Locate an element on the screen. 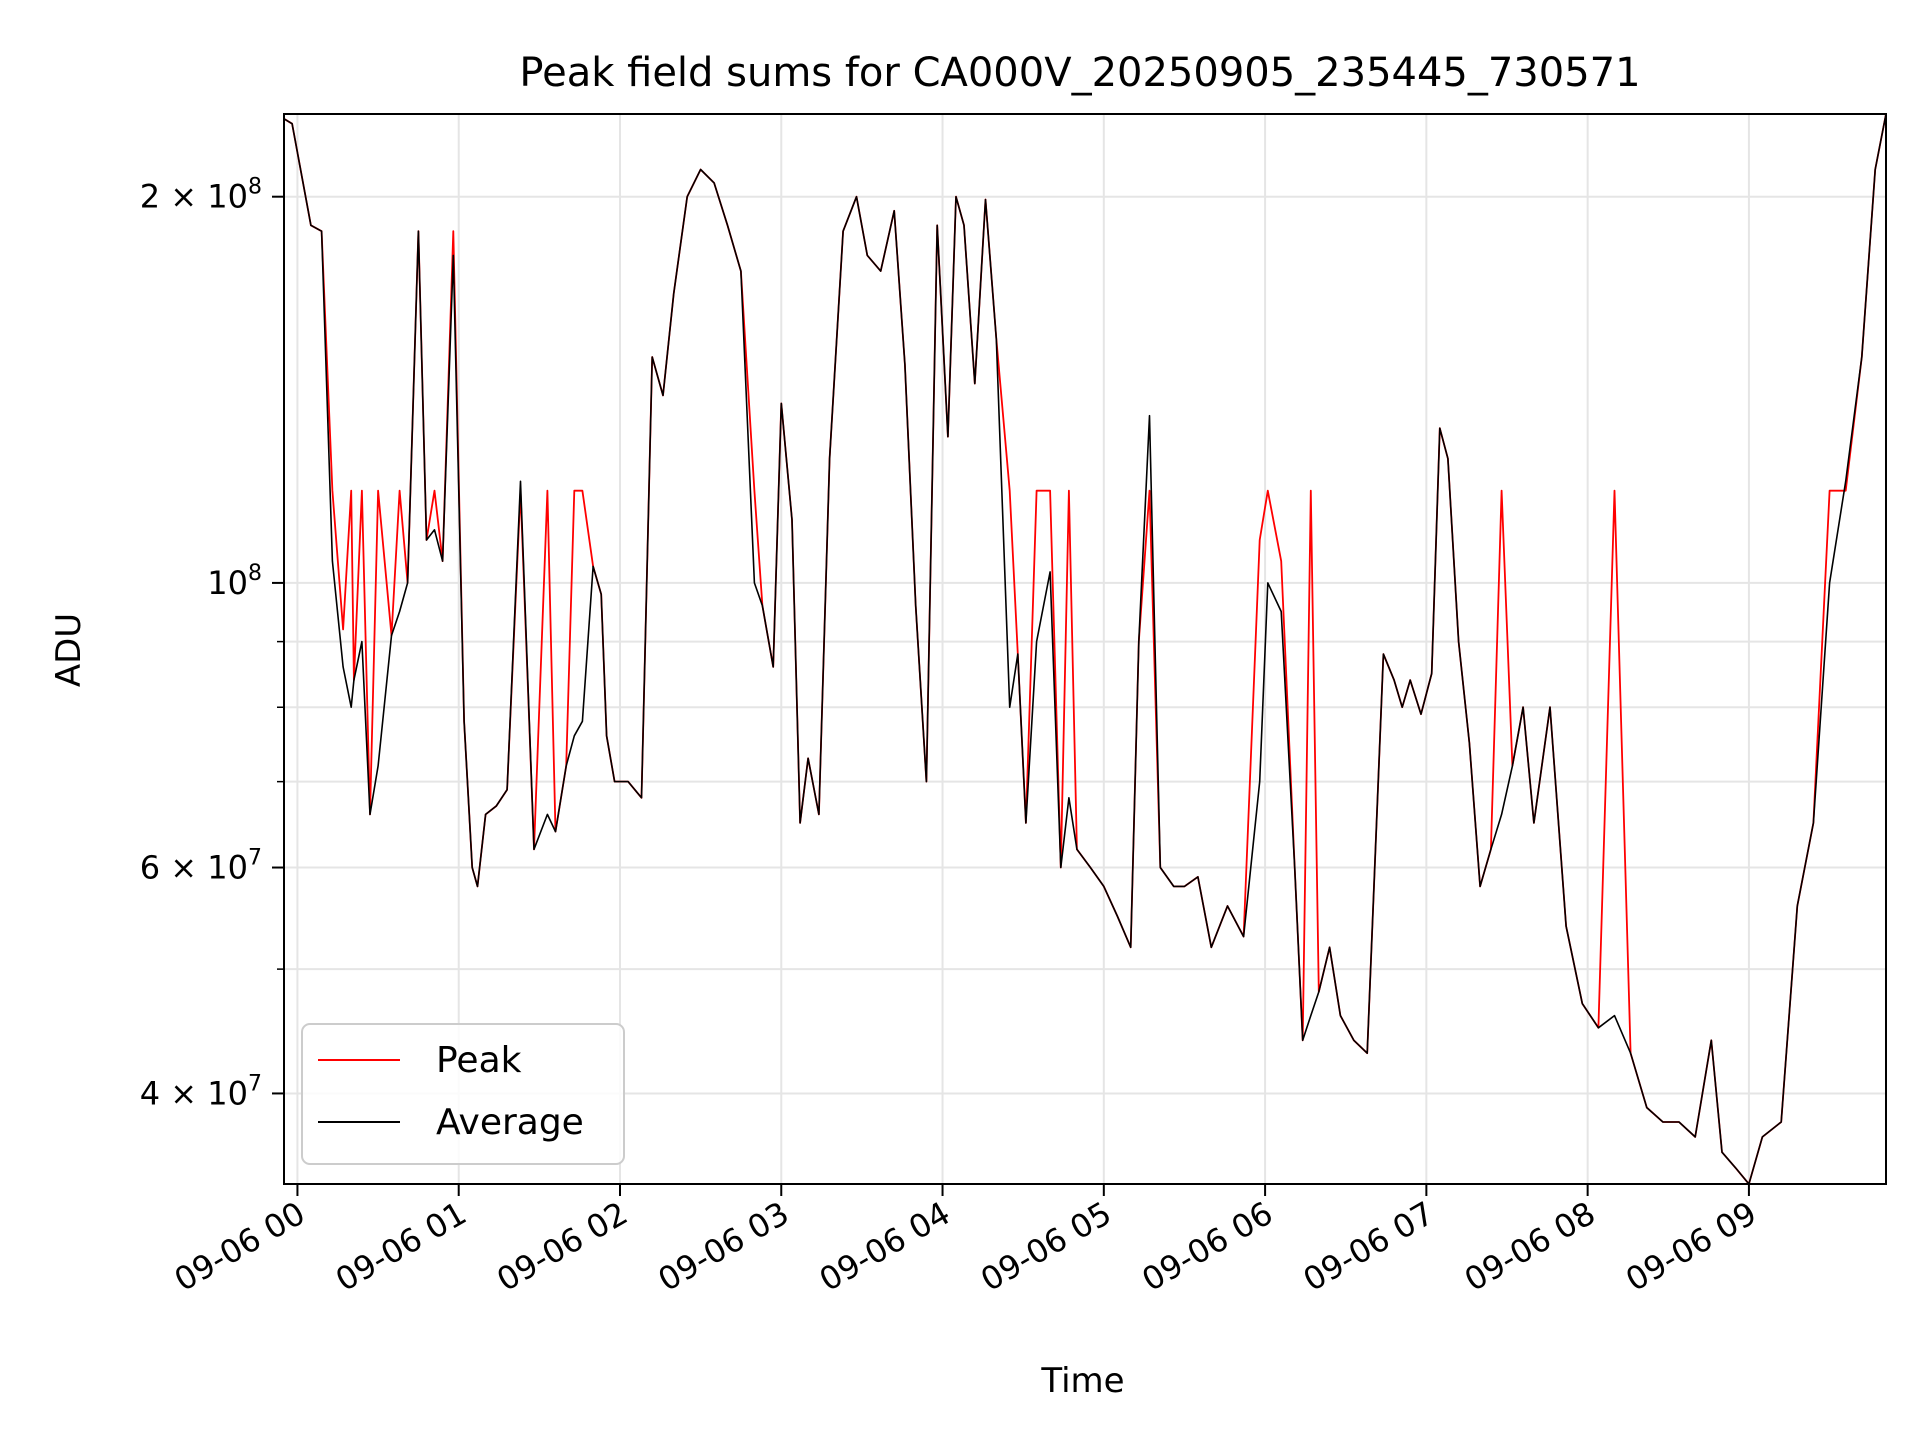 The height and width of the screenshot is (1440, 1920). legend: Peak Average is located at coordinates (463, 1094).